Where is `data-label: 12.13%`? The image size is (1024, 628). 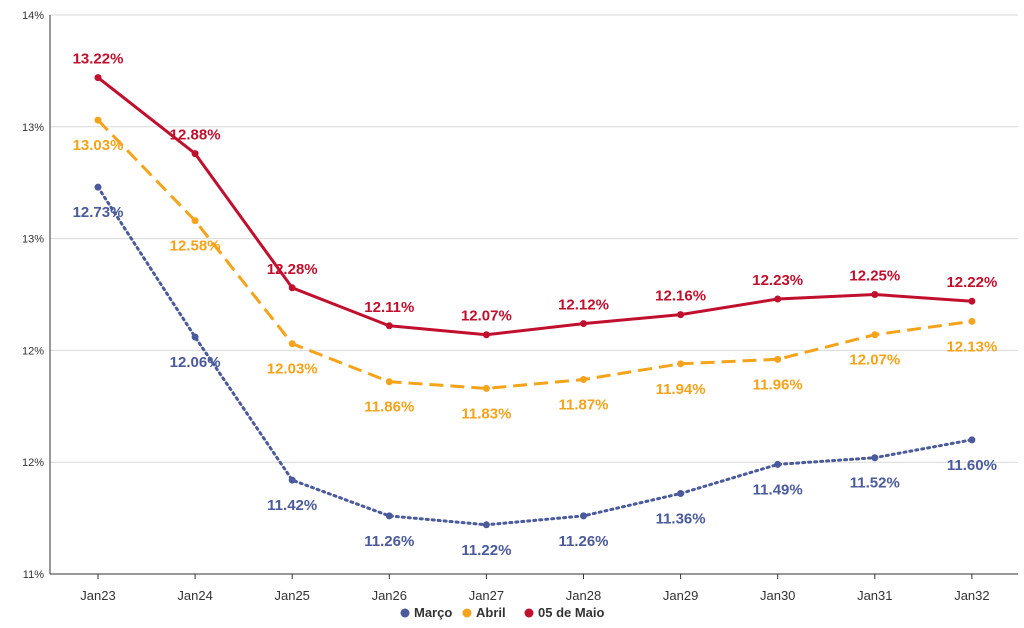
data-label: 12.13% is located at coordinates (971, 346).